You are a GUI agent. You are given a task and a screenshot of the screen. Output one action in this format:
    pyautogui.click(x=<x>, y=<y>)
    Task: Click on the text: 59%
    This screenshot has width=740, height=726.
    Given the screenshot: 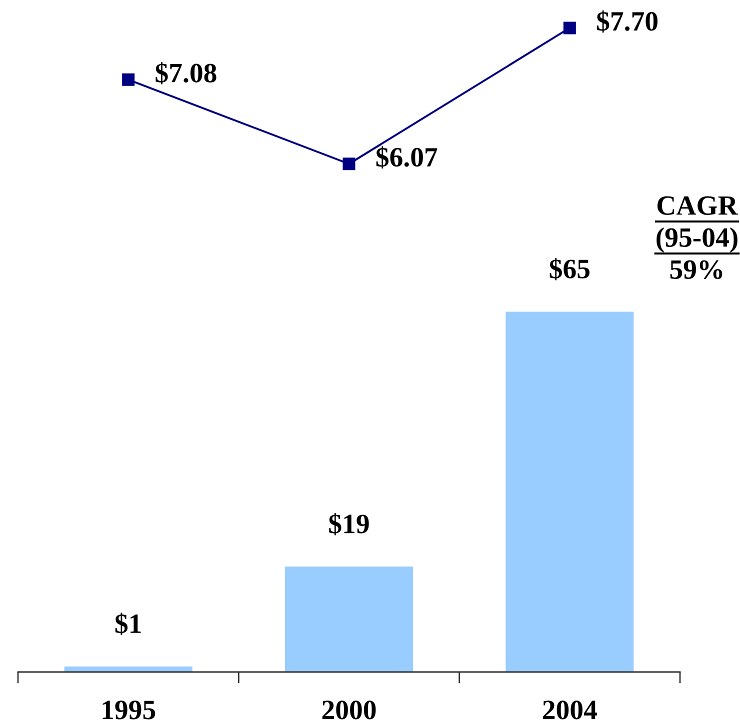 What is the action you would take?
    pyautogui.click(x=696, y=270)
    